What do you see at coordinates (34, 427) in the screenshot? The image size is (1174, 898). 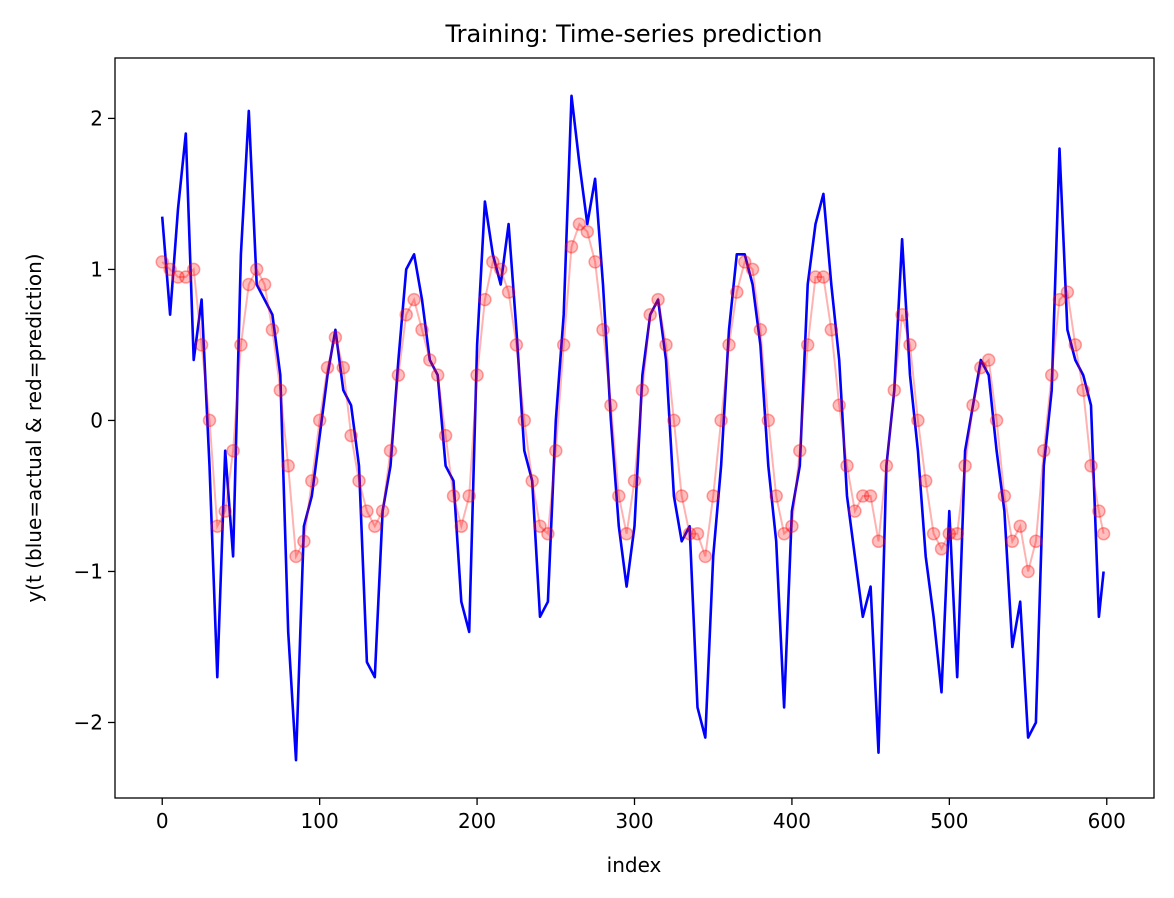 I see `y-axis-label: y(t (blue=actual & red=prediction)` at bounding box center [34, 427].